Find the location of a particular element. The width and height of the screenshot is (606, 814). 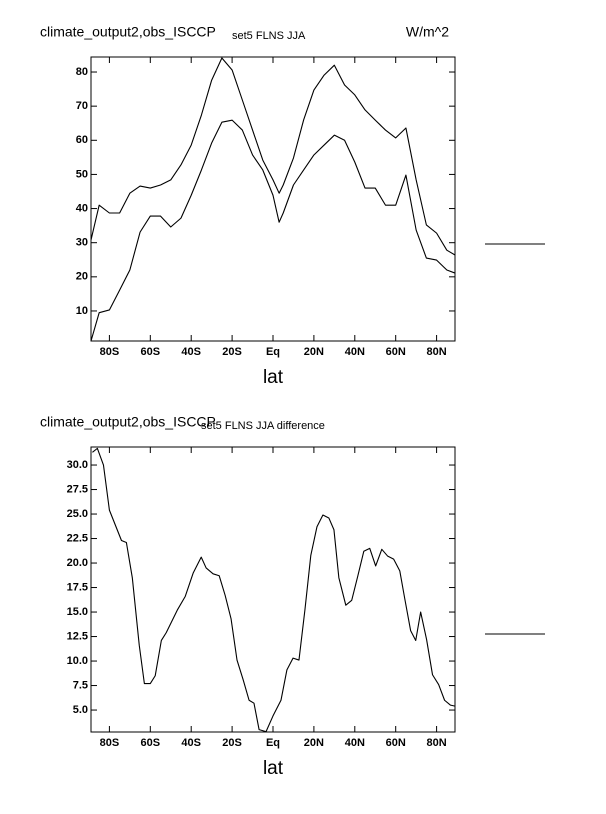

y-tick-label: 10.0 is located at coordinates (77, 661).